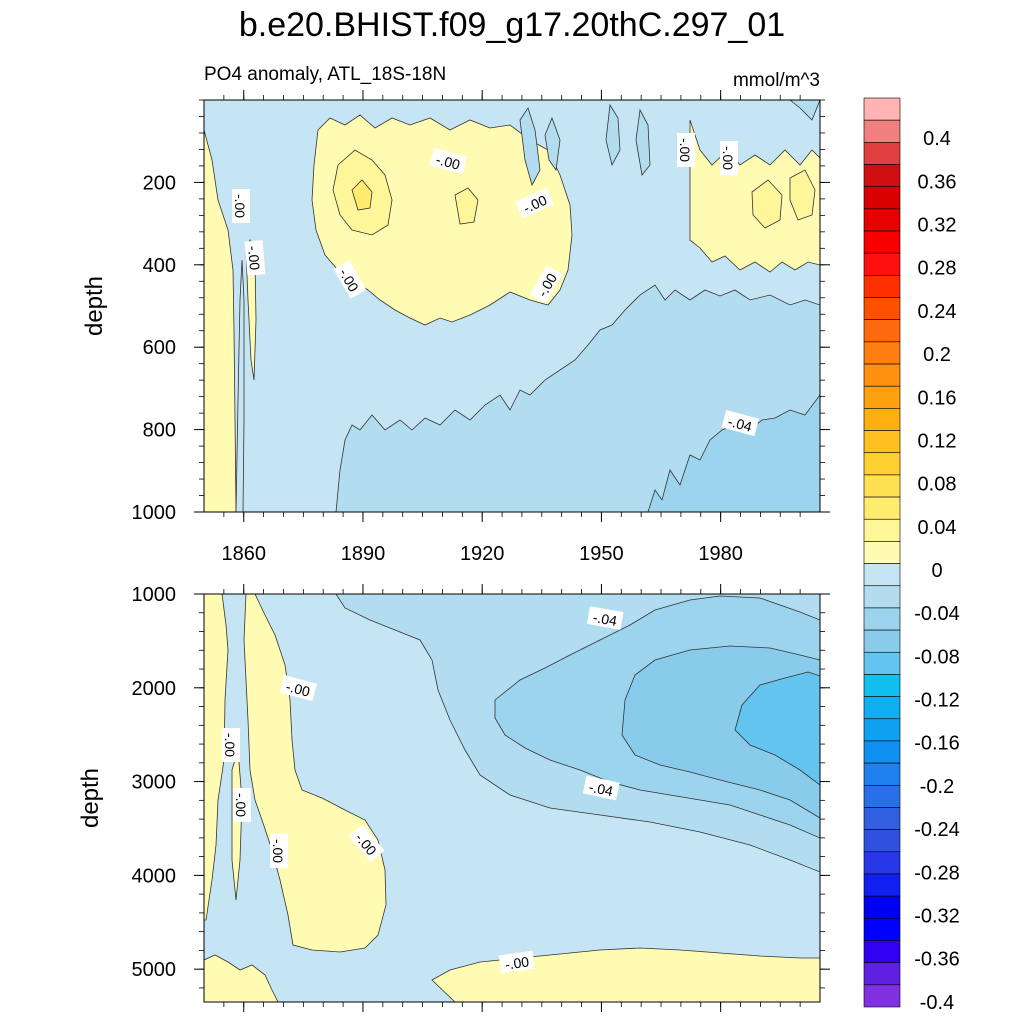 This screenshot has height=1024, width=1024. Describe the element at coordinates (159, 431) in the screenshot. I see `y-tick-label: 800` at that location.